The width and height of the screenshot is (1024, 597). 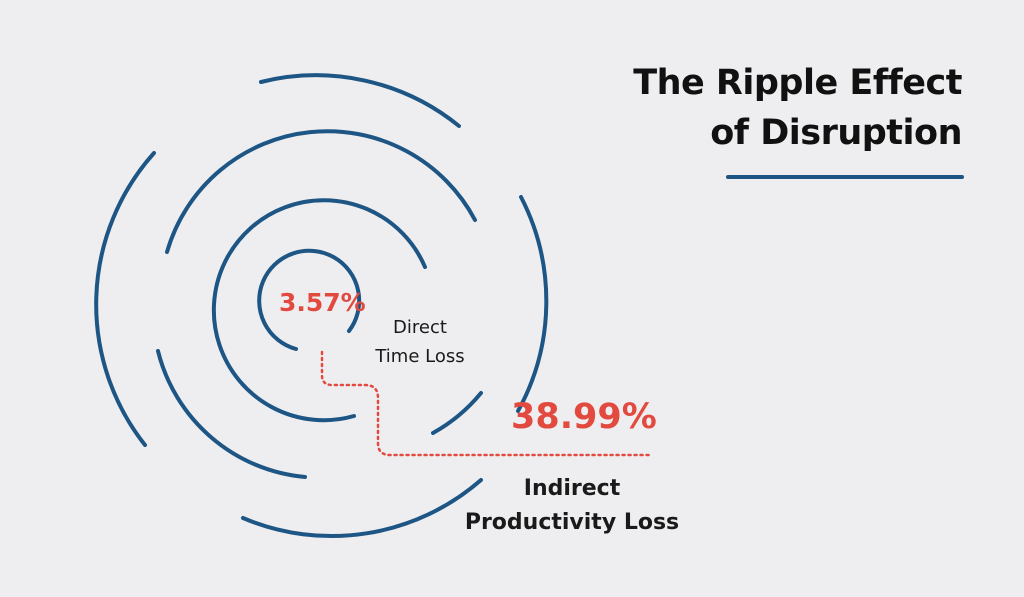 What do you see at coordinates (231, 414) in the screenshot?
I see `ripple-ring-3a` at bounding box center [231, 414].